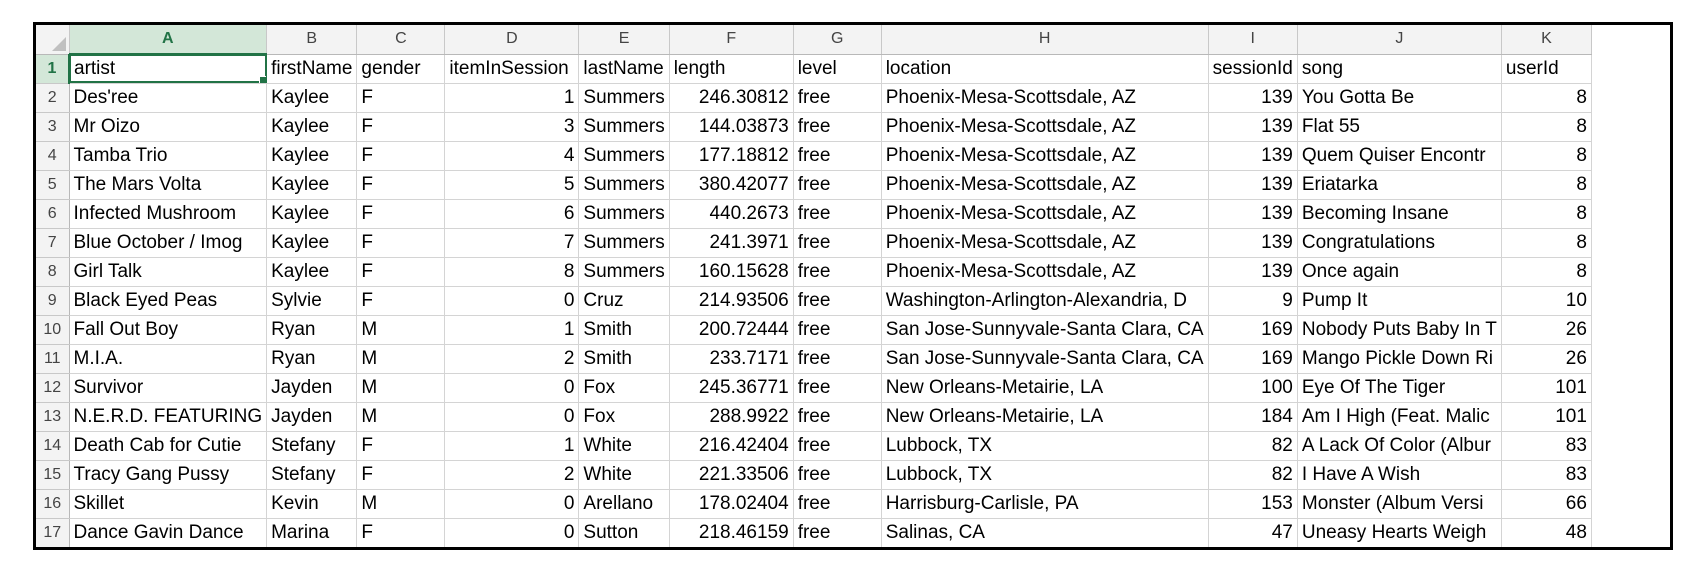 The image size is (1706, 562). What do you see at coordinates (512, 69) in the screenshot?
I see `cell-d1: itemInSession` at bounding box center [512, 69].